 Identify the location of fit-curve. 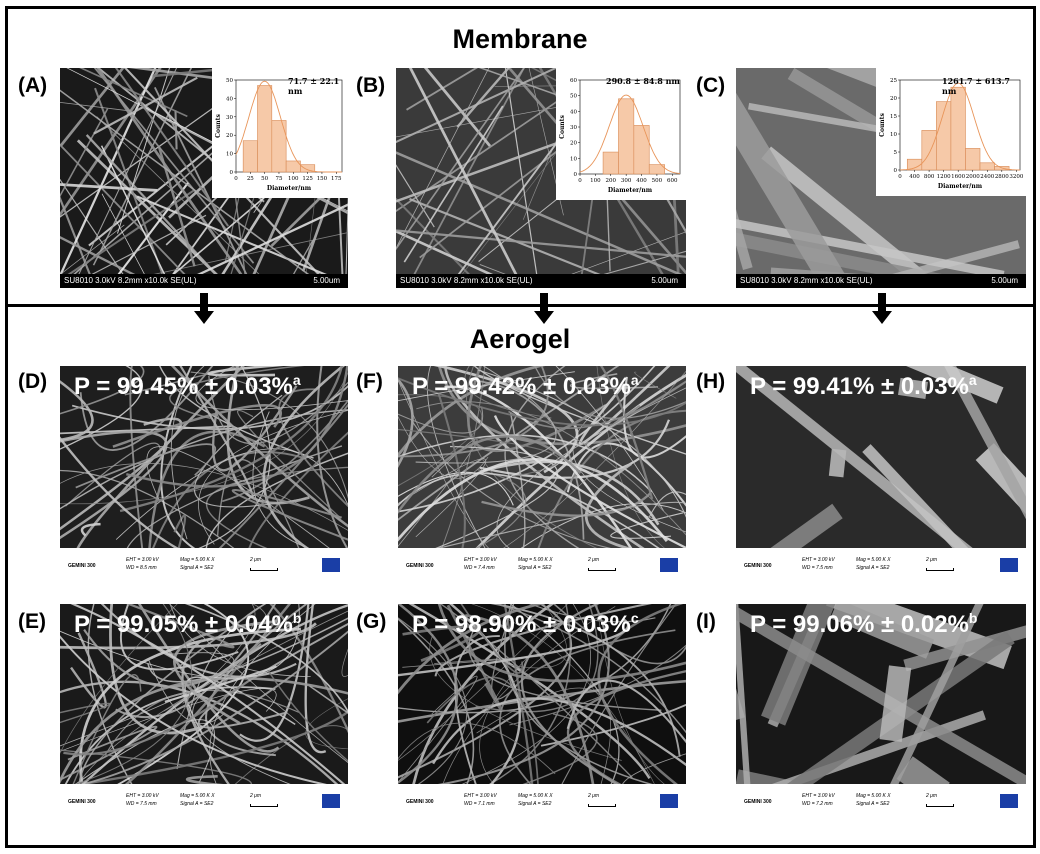
(960, 126).